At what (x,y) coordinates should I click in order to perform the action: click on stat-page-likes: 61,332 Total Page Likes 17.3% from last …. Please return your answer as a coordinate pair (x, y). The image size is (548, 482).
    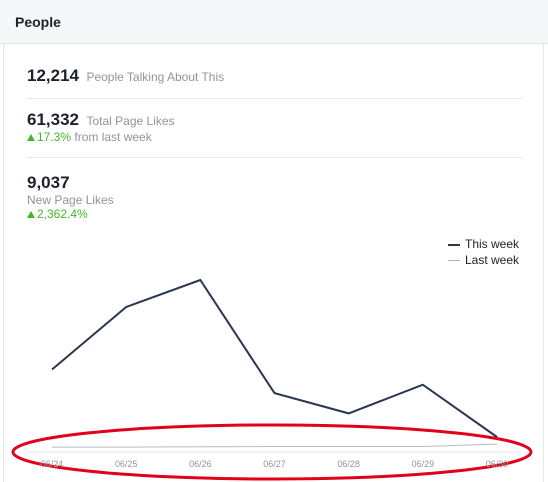
    Looking at the image, I should click on (101, 127).